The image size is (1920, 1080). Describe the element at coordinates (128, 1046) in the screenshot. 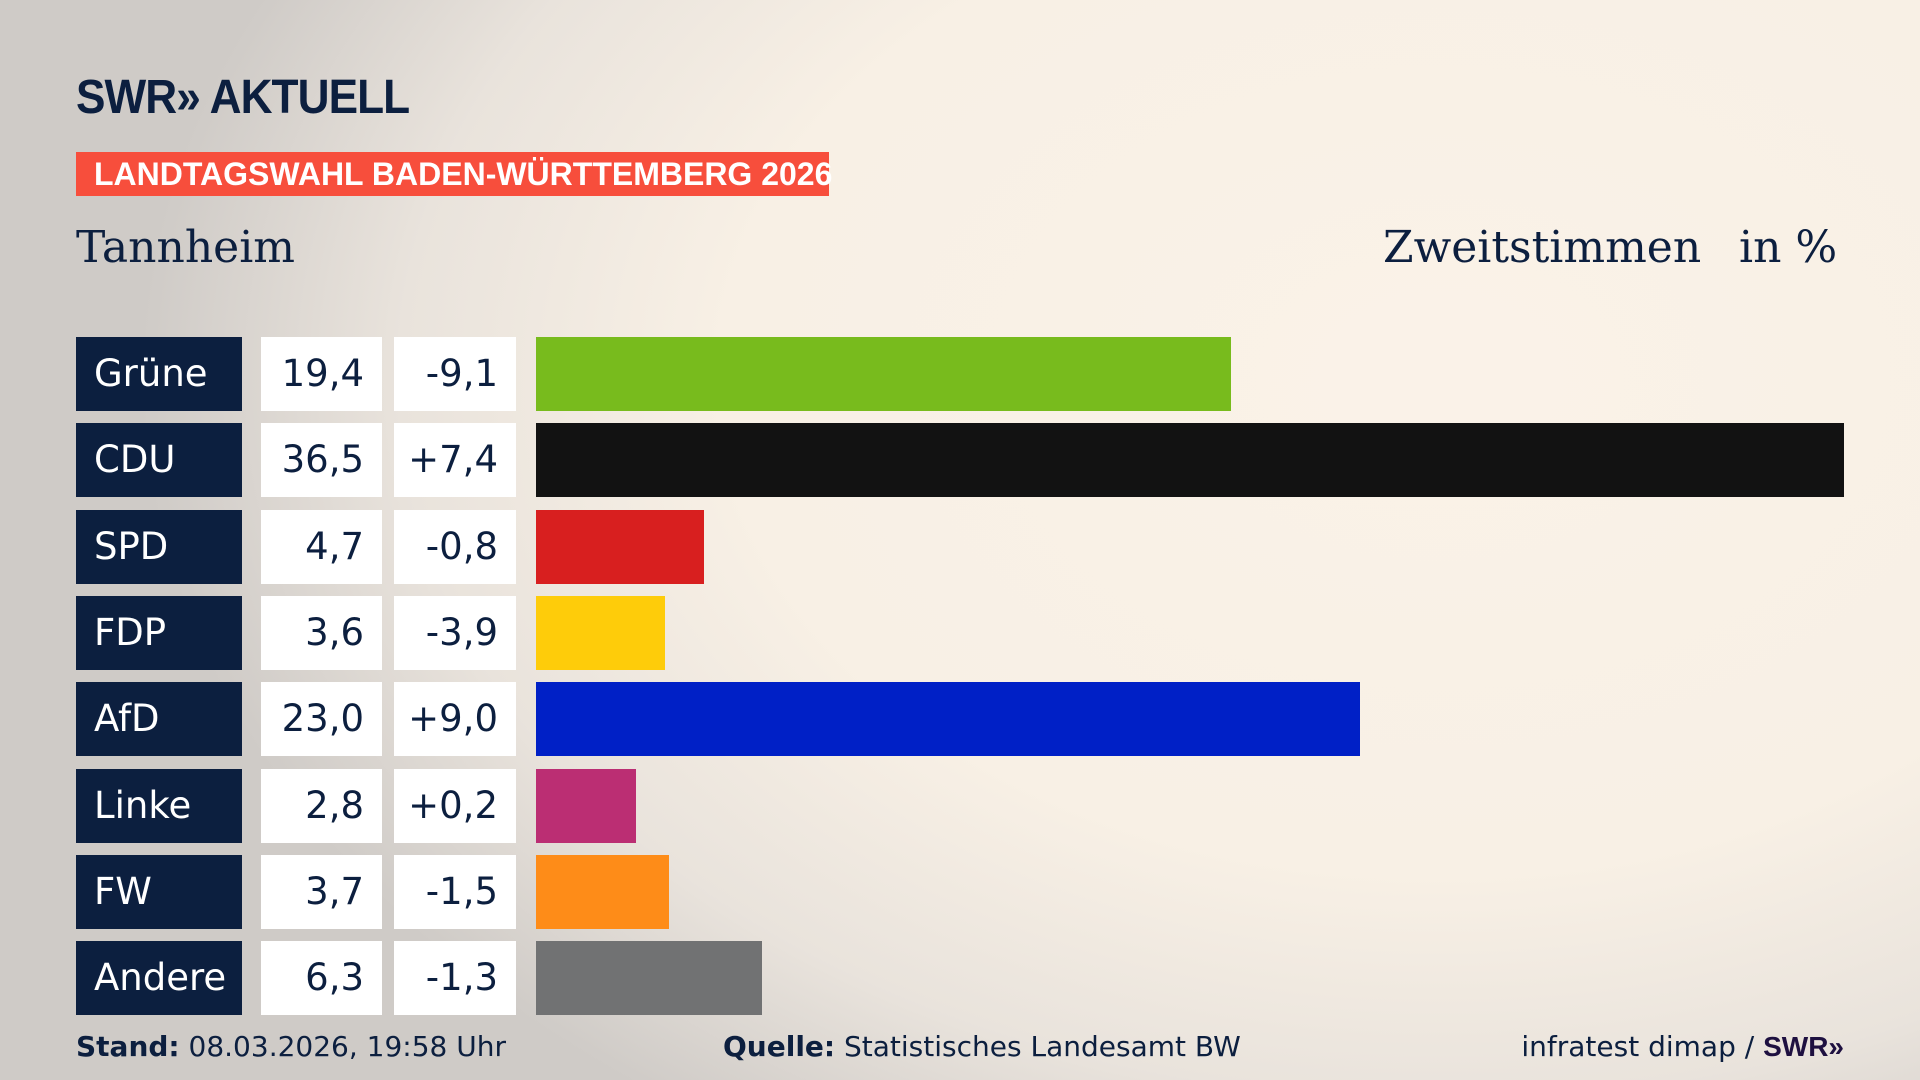

I see `stand-label: Stand:` at that location.